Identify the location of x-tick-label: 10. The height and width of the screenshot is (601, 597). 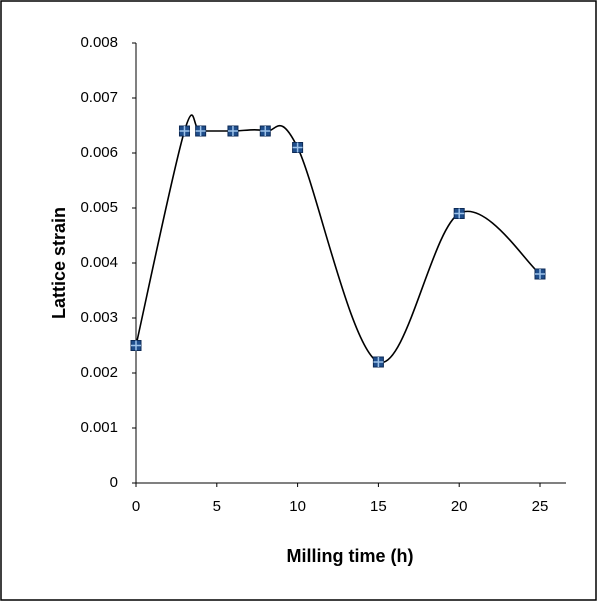
(297, 506).